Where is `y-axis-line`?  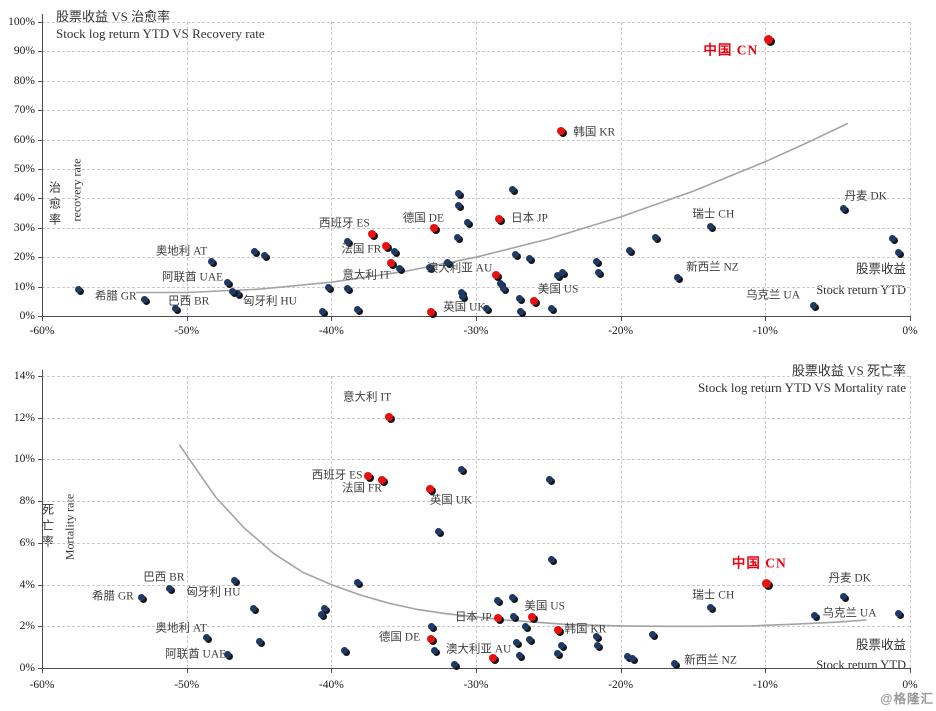 y-axis-line is located at coordinates (42, 165).